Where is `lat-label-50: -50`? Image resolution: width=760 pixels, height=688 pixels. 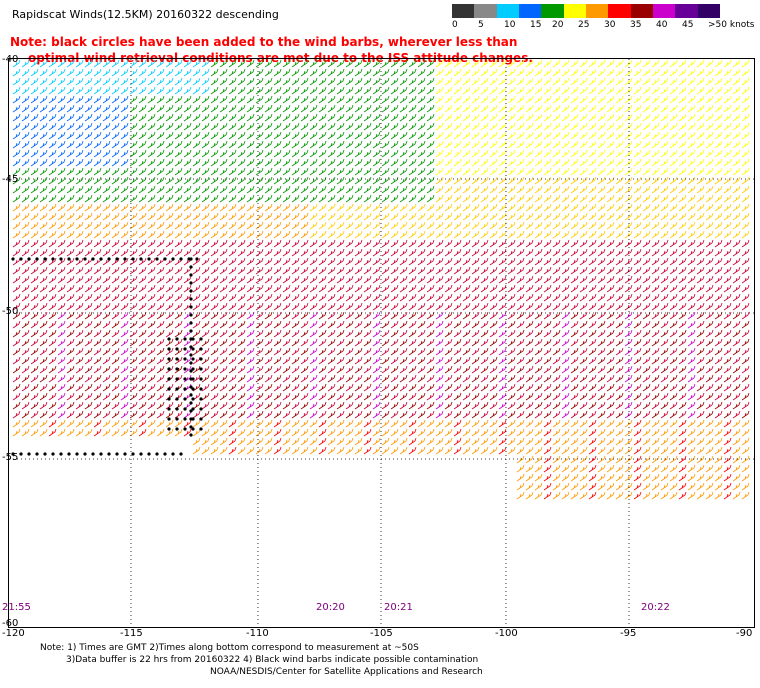 lat-label-50: -50 is located at coordinates (10, 311).